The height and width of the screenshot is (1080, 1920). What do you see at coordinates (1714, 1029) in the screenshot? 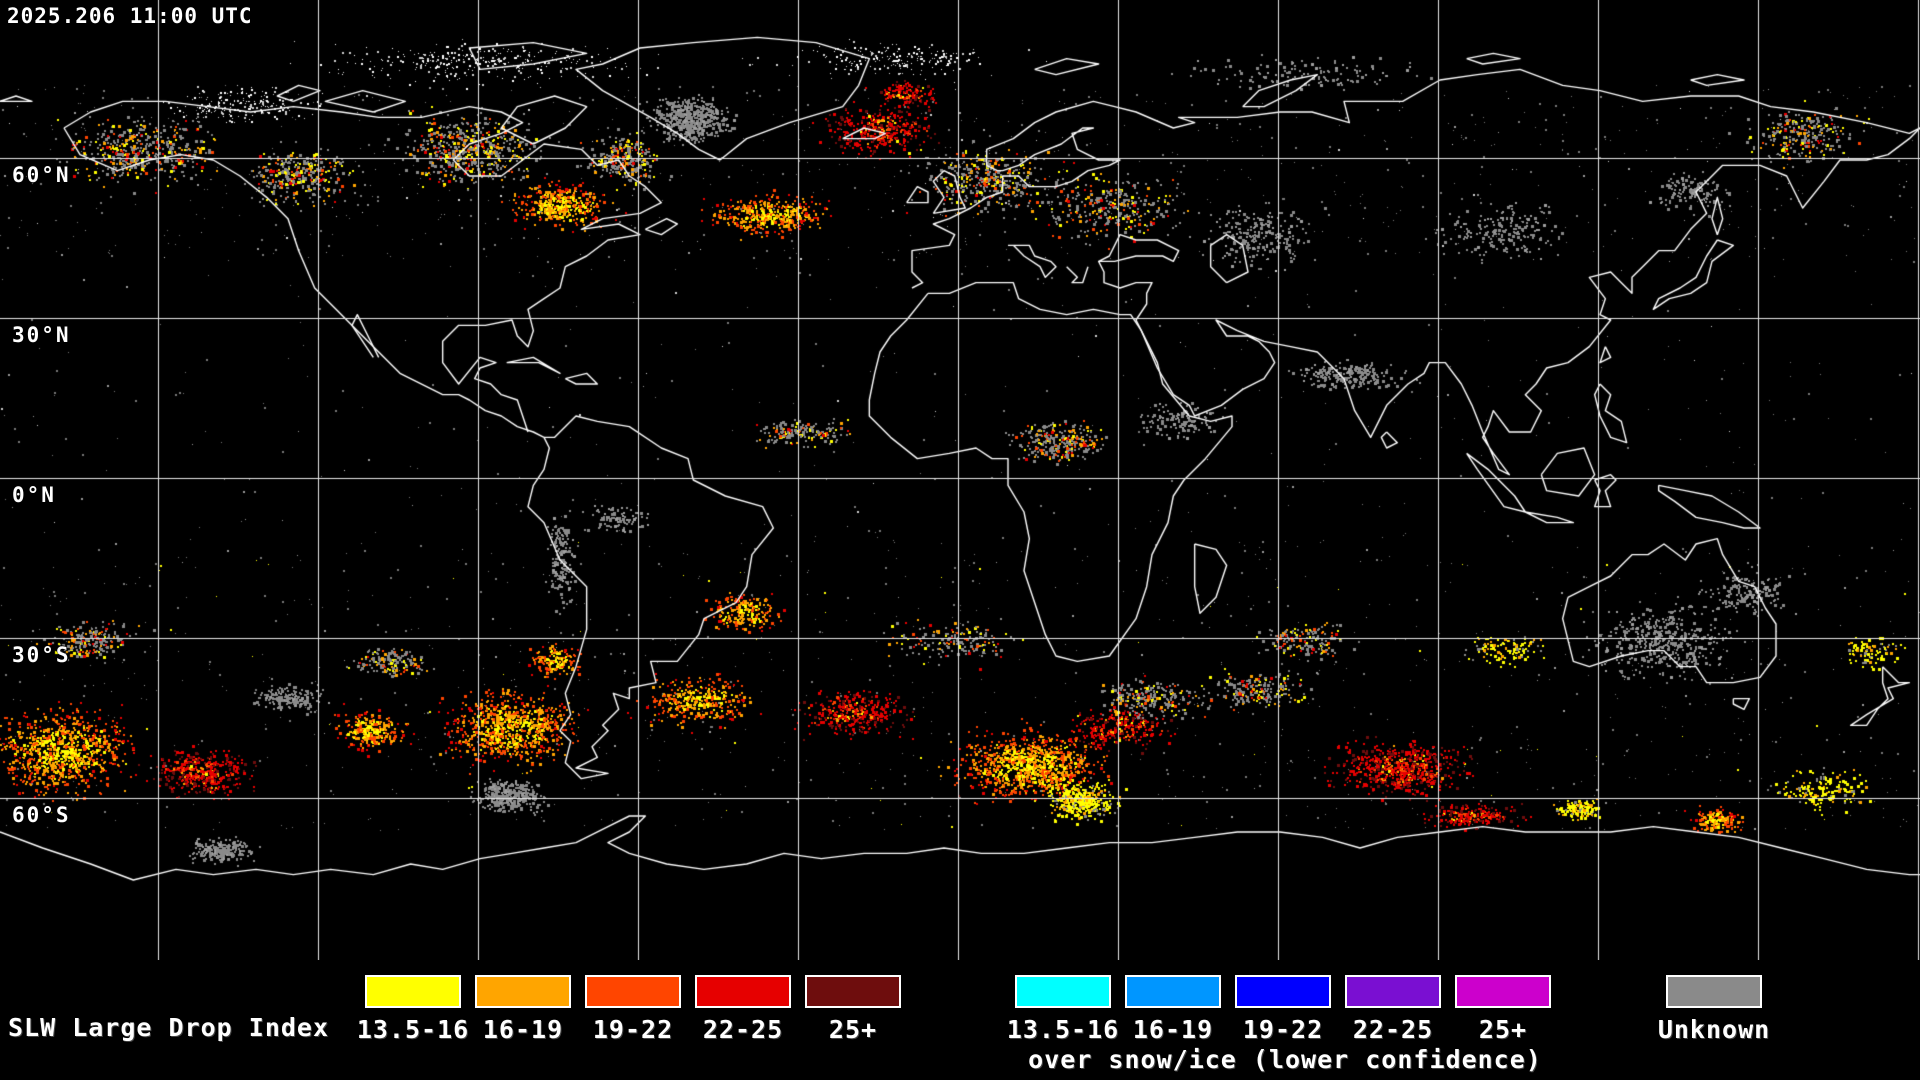
I see `unknown-label: Unknown` at bounding box center [1714, 1029].